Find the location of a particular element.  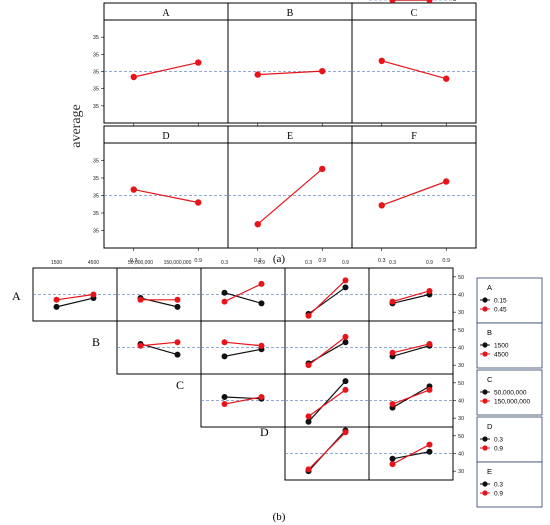

black-series-line is located at coordinates (327, 401).